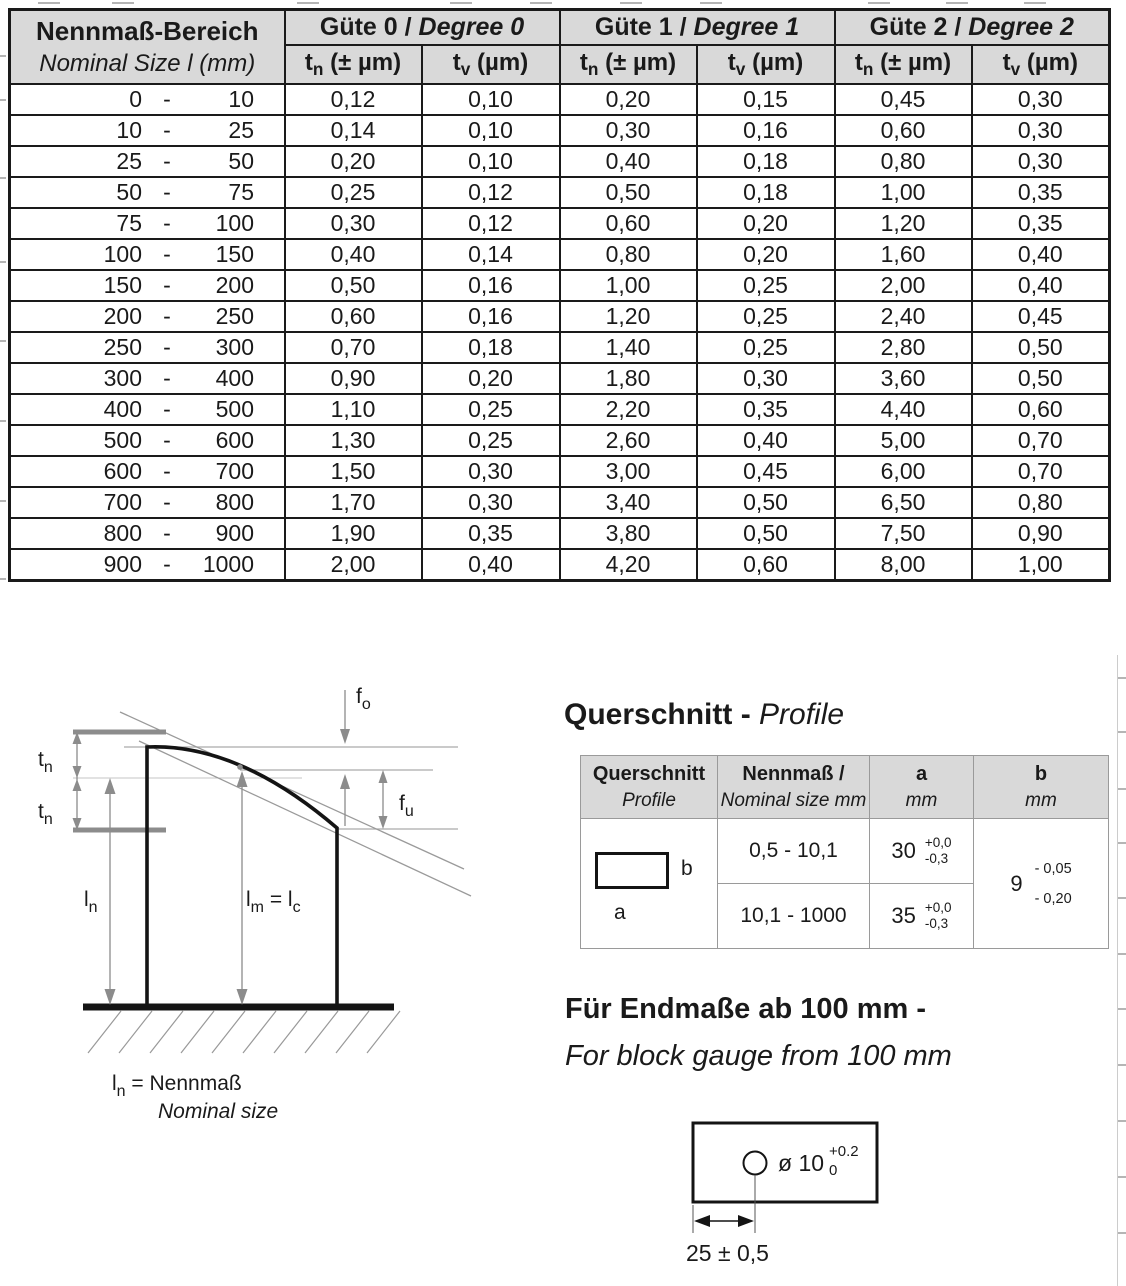 Image resolution: width=1126 pixels, height=1286 pixels. Describe the element at coordinates (422, 27) in the screenshot. I see `grade0-header: Güte 0 / Degree 0` at that location.